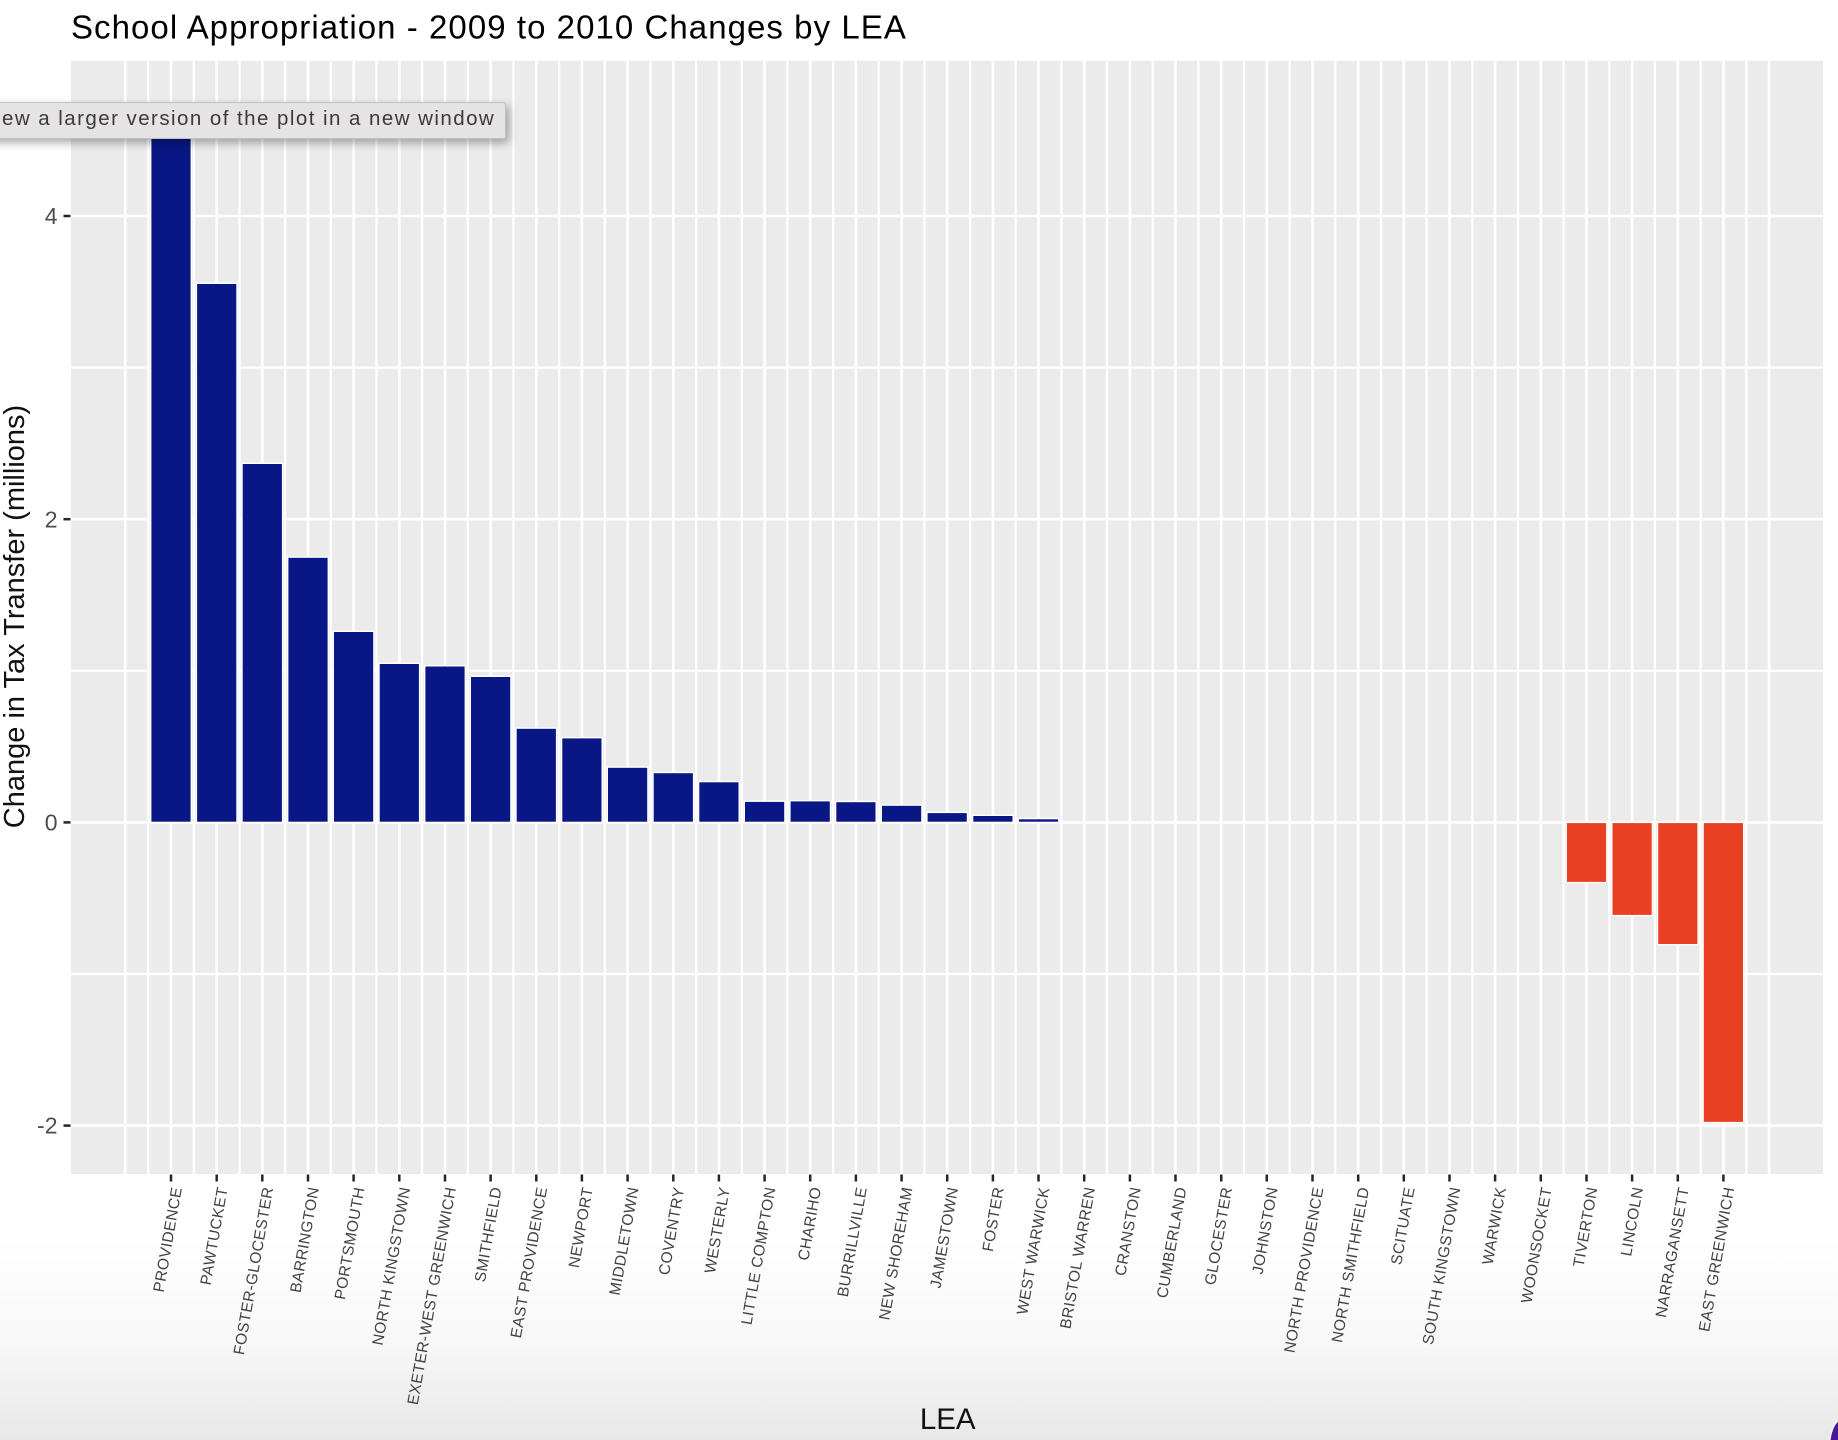 Image resolution: width=1838 pixels, height=1440 pixels. Describe the element at coordinates (168, 1240) in the screenshot. I see `svg-text: PROVIDENCE` at that location.